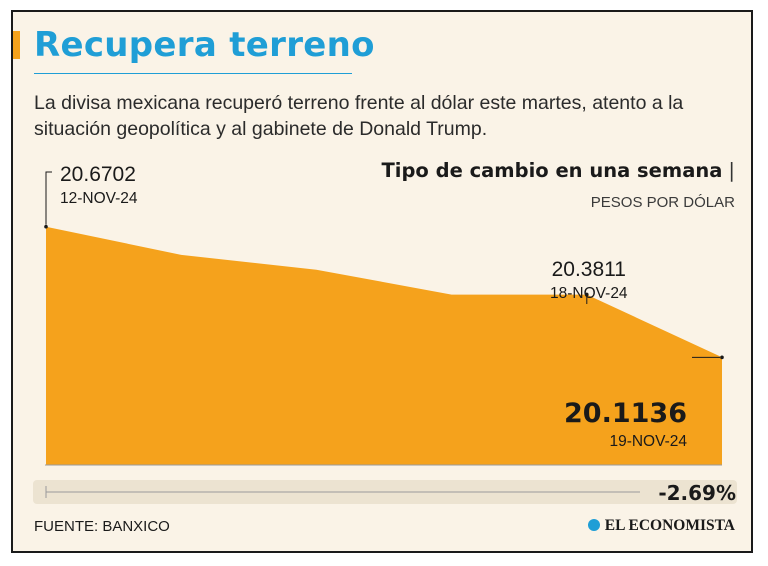 This screenshot has height=566, width=768. Describe the element at coordinates (99, 198) in the screenshot. I see `date-label-0: 12-NOV-24` at that location.